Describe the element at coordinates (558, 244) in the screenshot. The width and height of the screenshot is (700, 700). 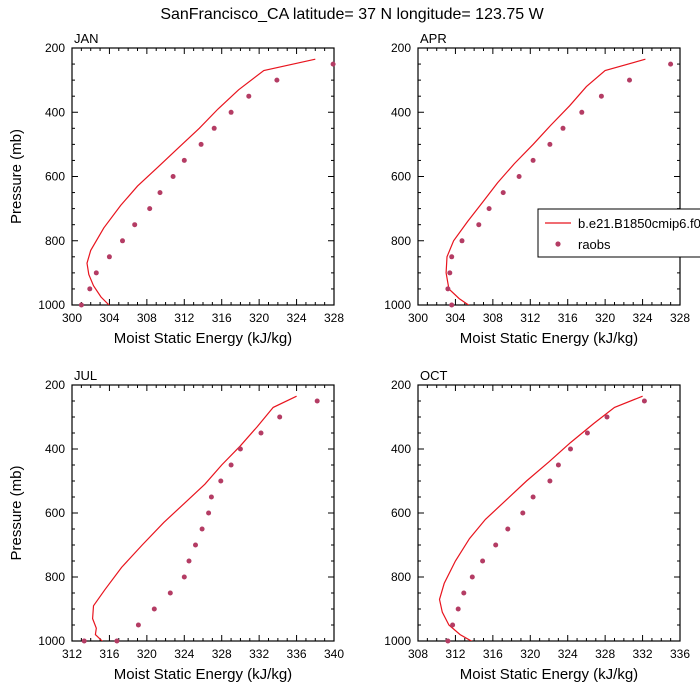
I see `legend-raobs-swatch` at that location.